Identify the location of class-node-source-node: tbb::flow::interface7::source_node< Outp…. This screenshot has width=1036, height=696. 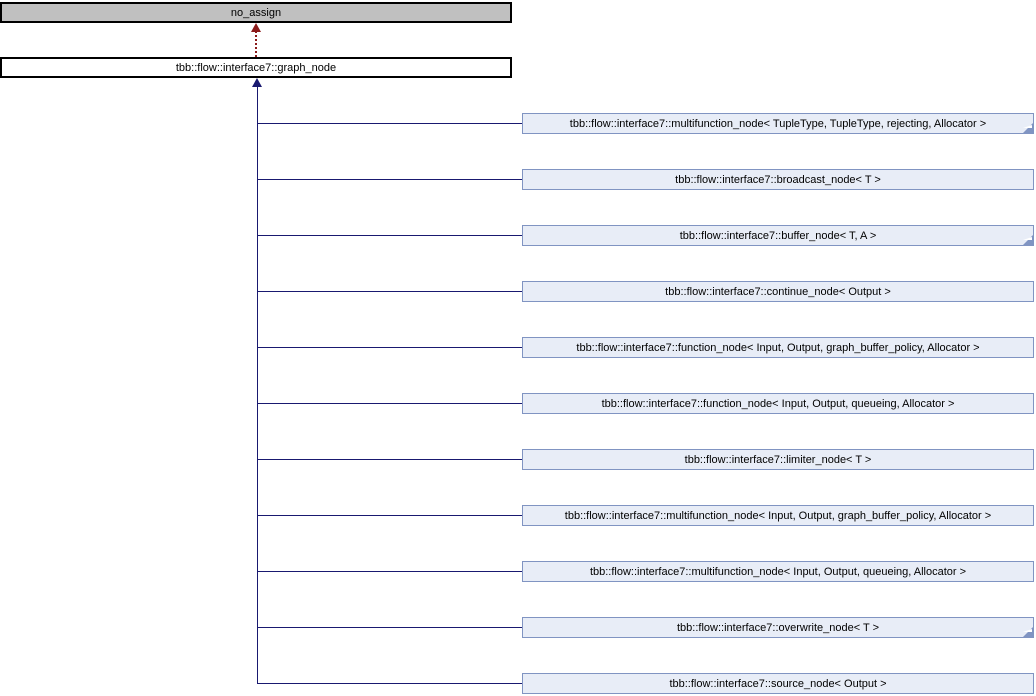
(778, 683).